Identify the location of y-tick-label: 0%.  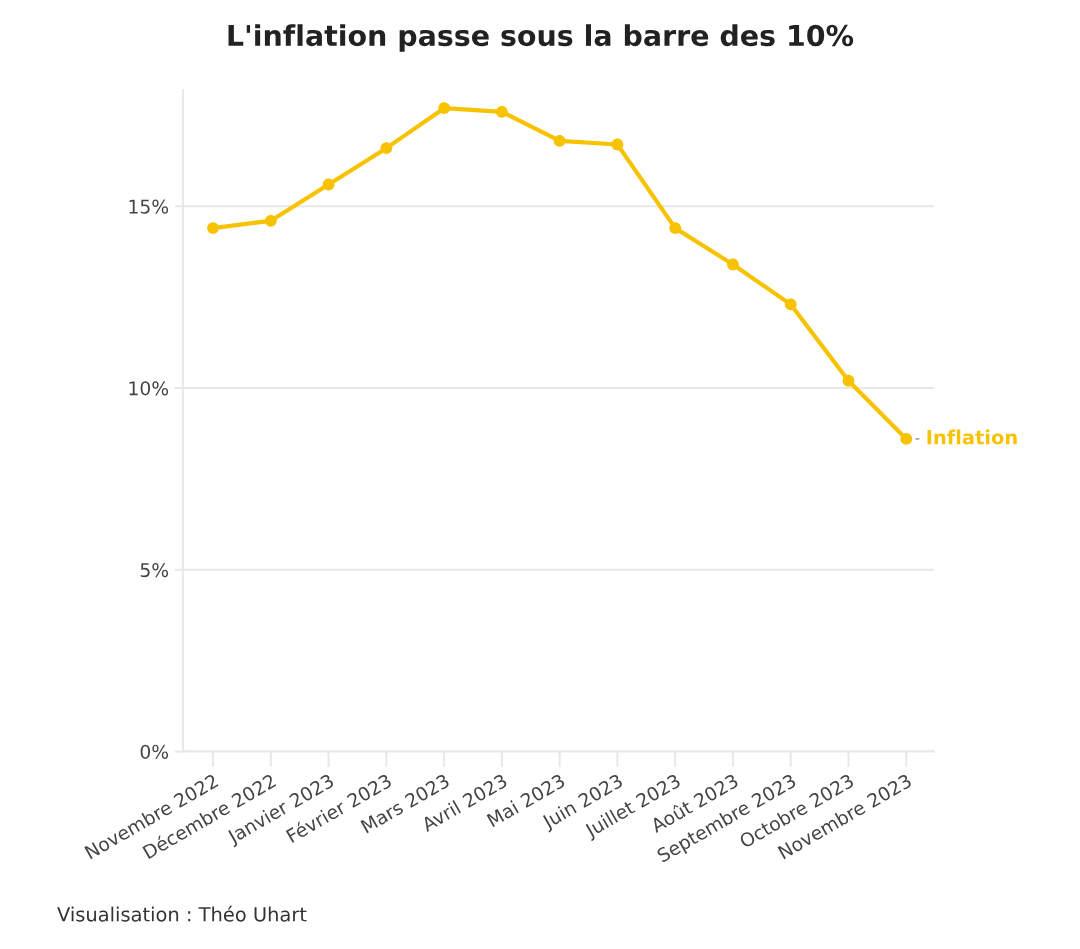
(154, 751).